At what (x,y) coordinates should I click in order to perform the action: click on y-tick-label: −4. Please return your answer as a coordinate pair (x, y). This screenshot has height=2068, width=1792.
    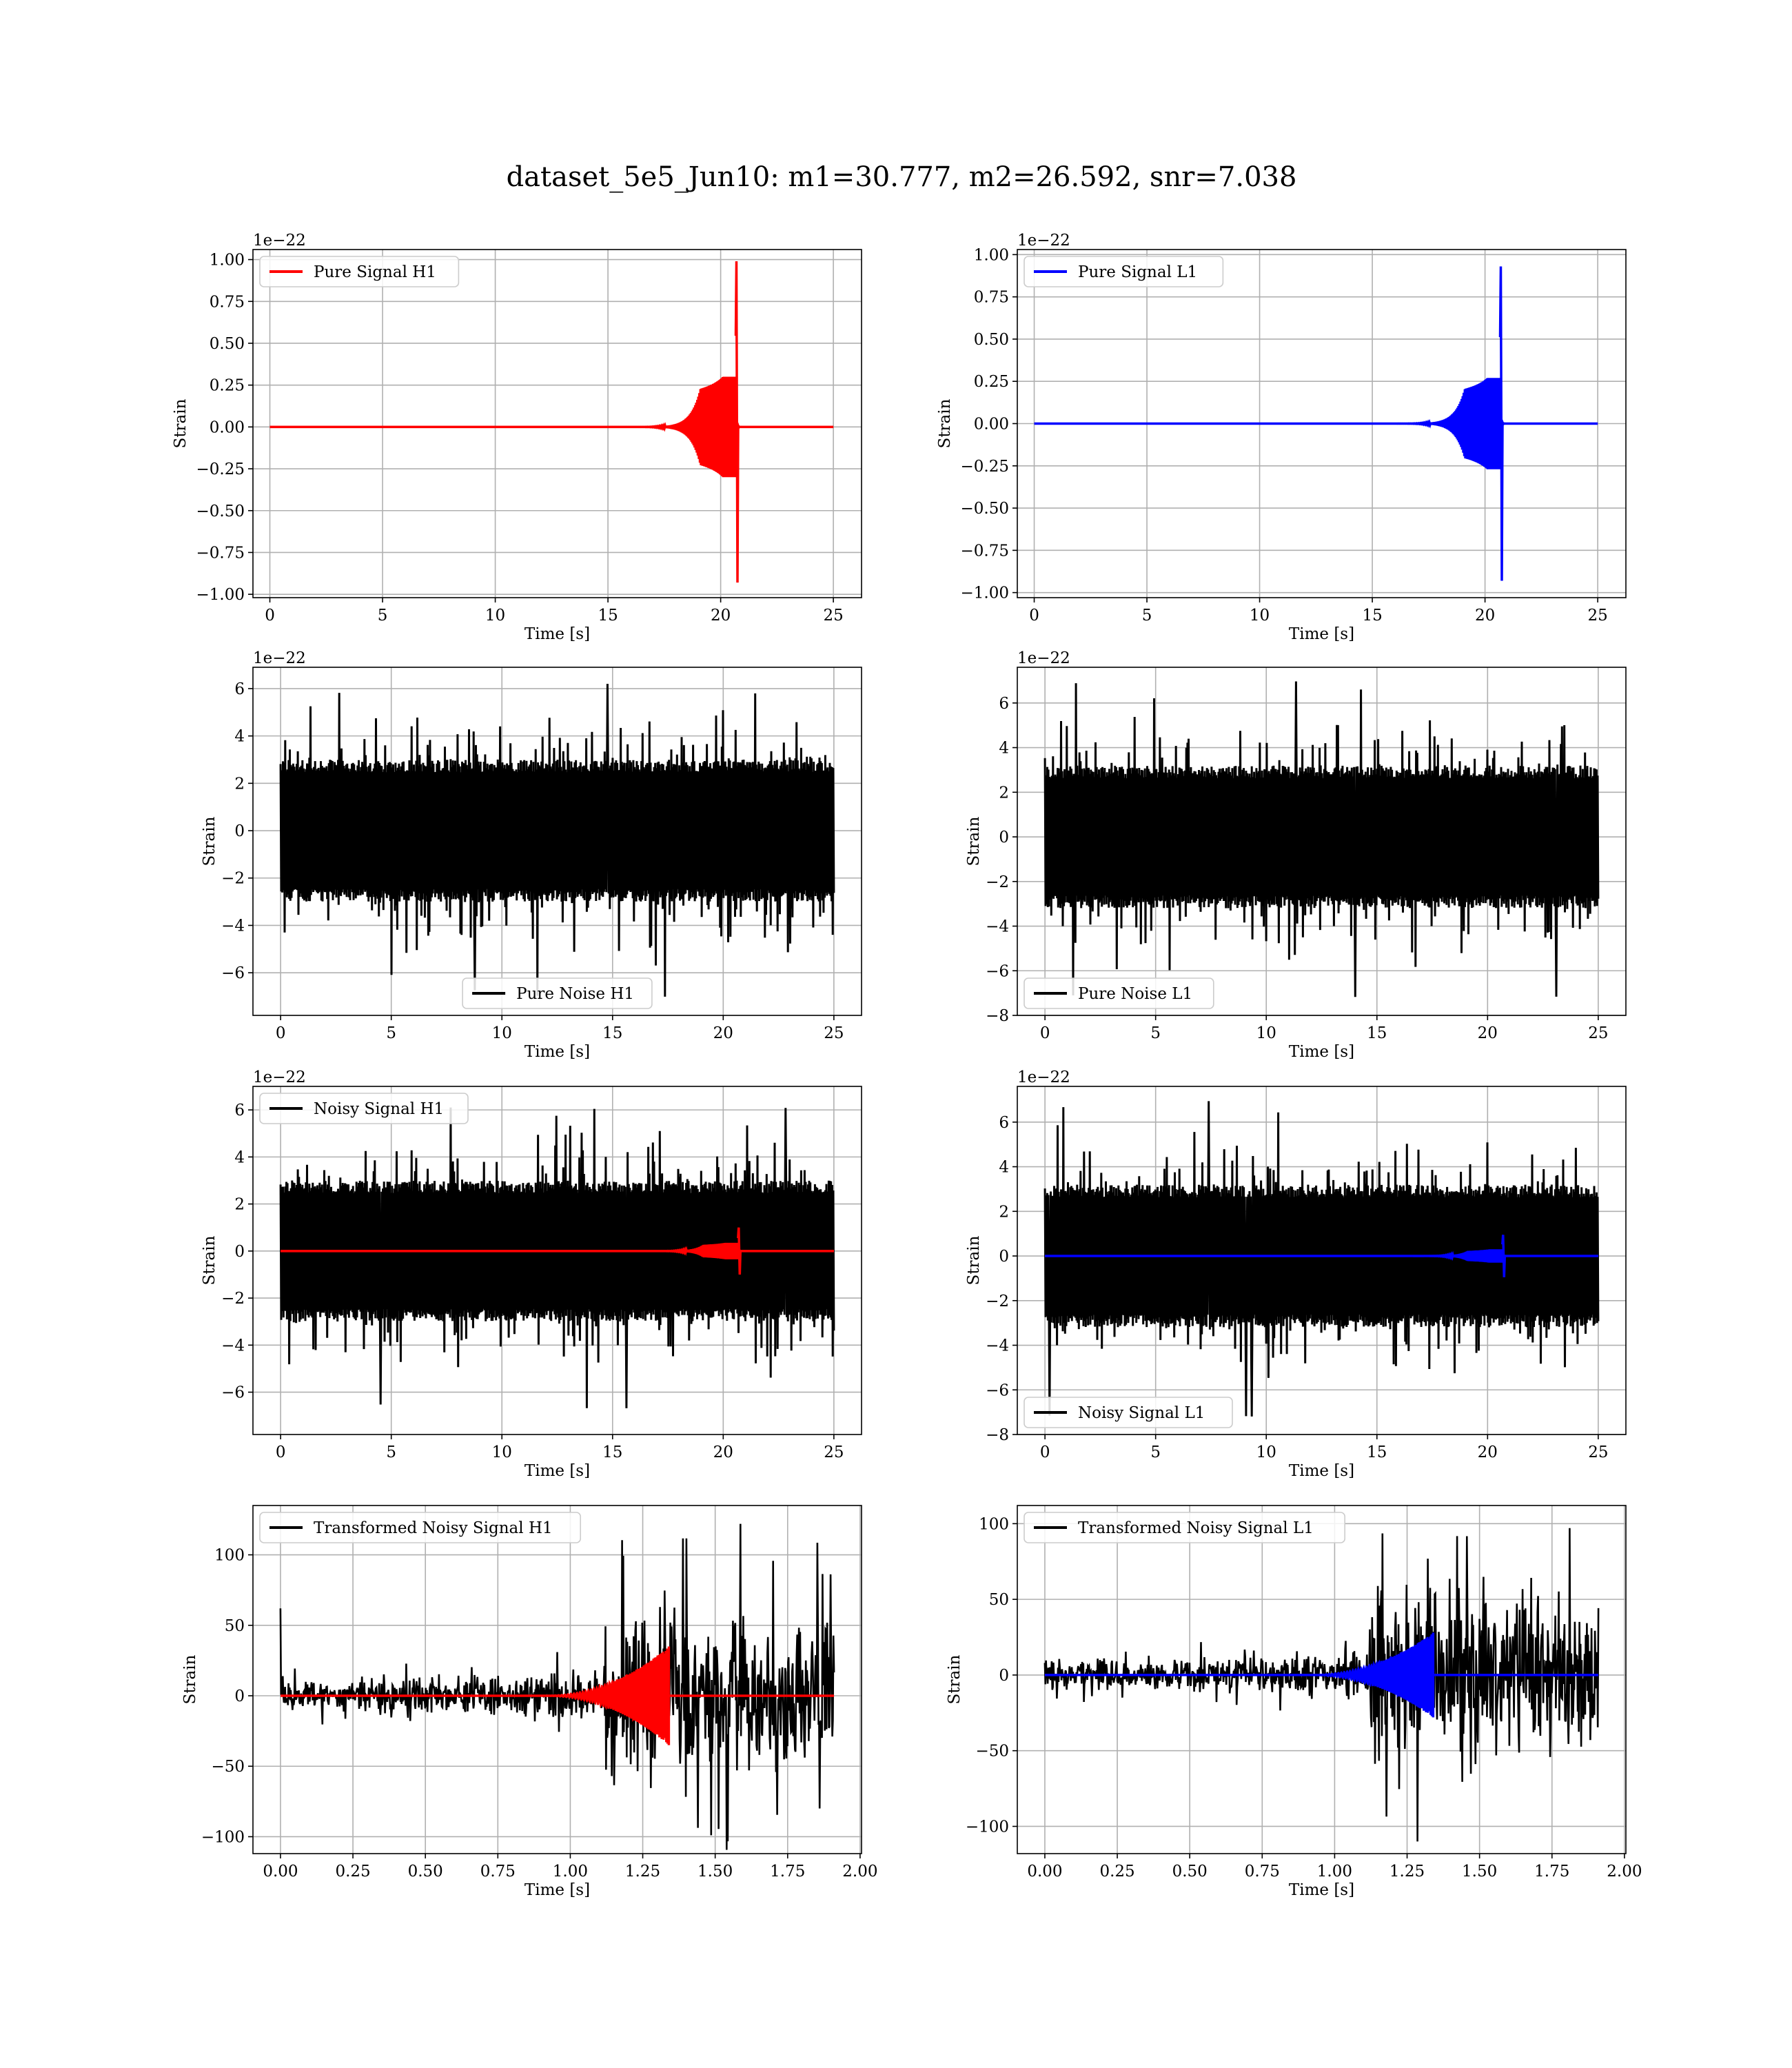
    Looking at the image, I should click on (233, 926).